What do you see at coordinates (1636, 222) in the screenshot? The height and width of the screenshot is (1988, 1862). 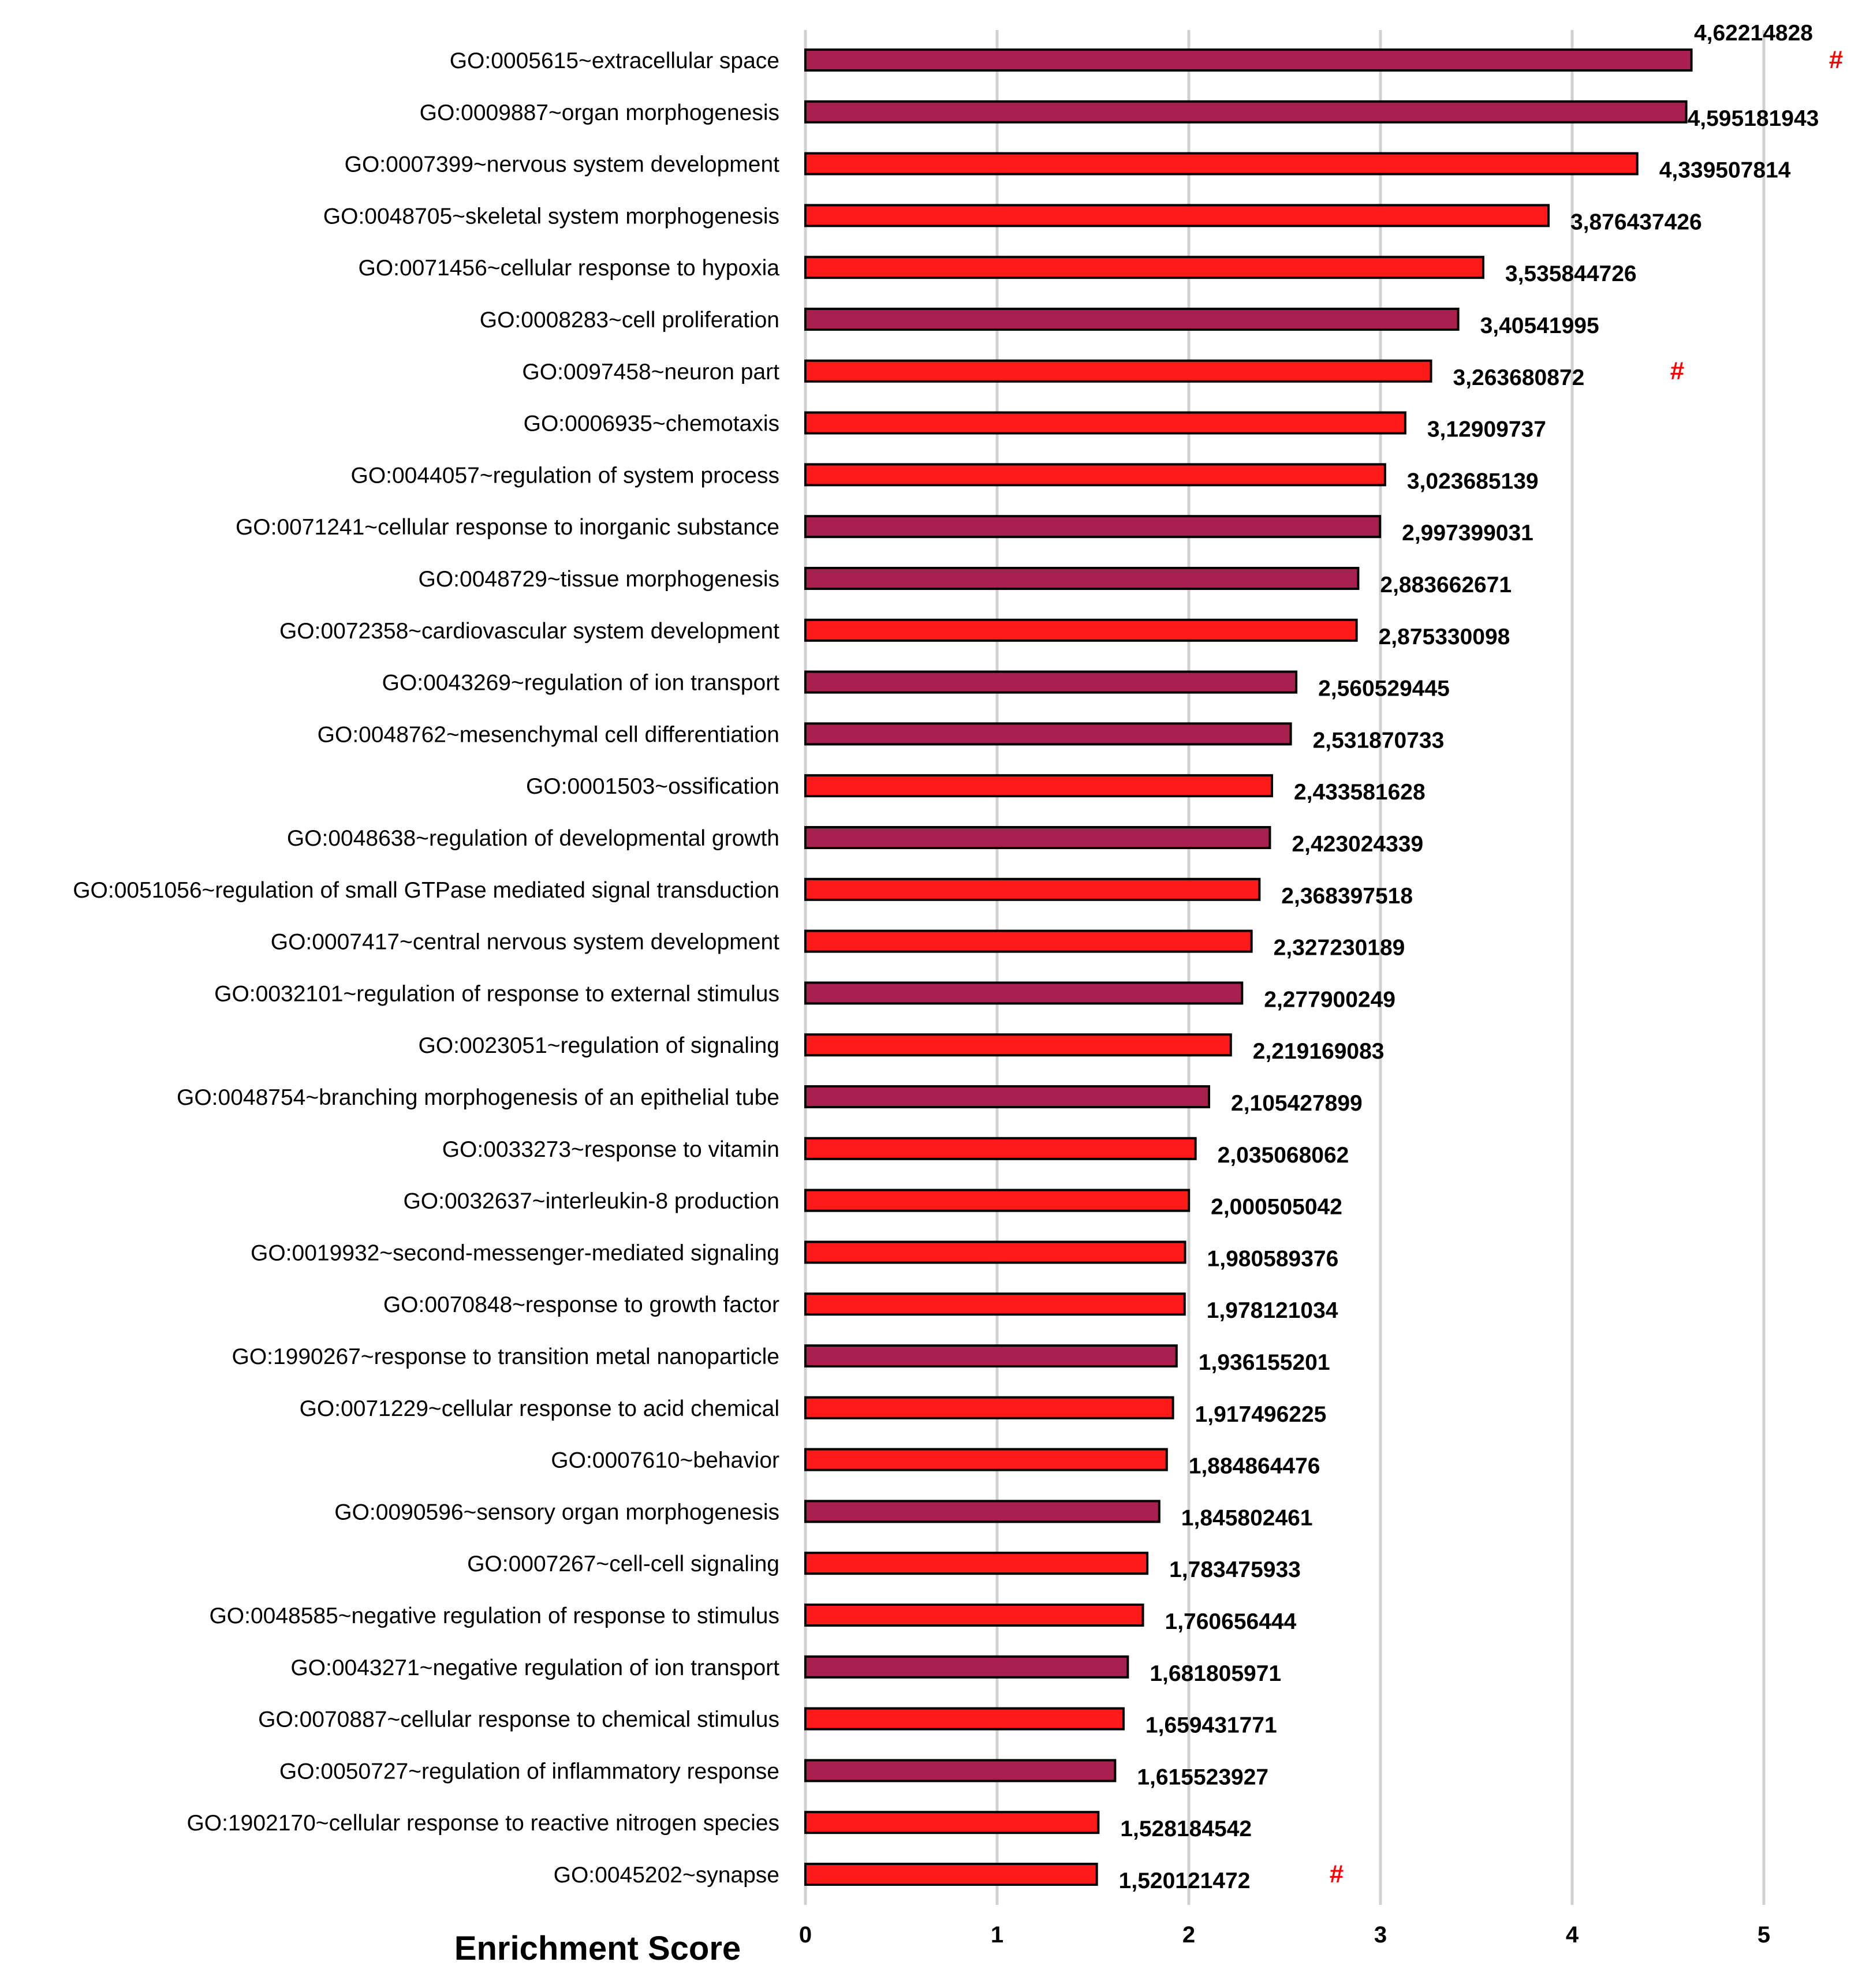 I see `value-label: 3,876437426` at bounding box center [1636, 222].